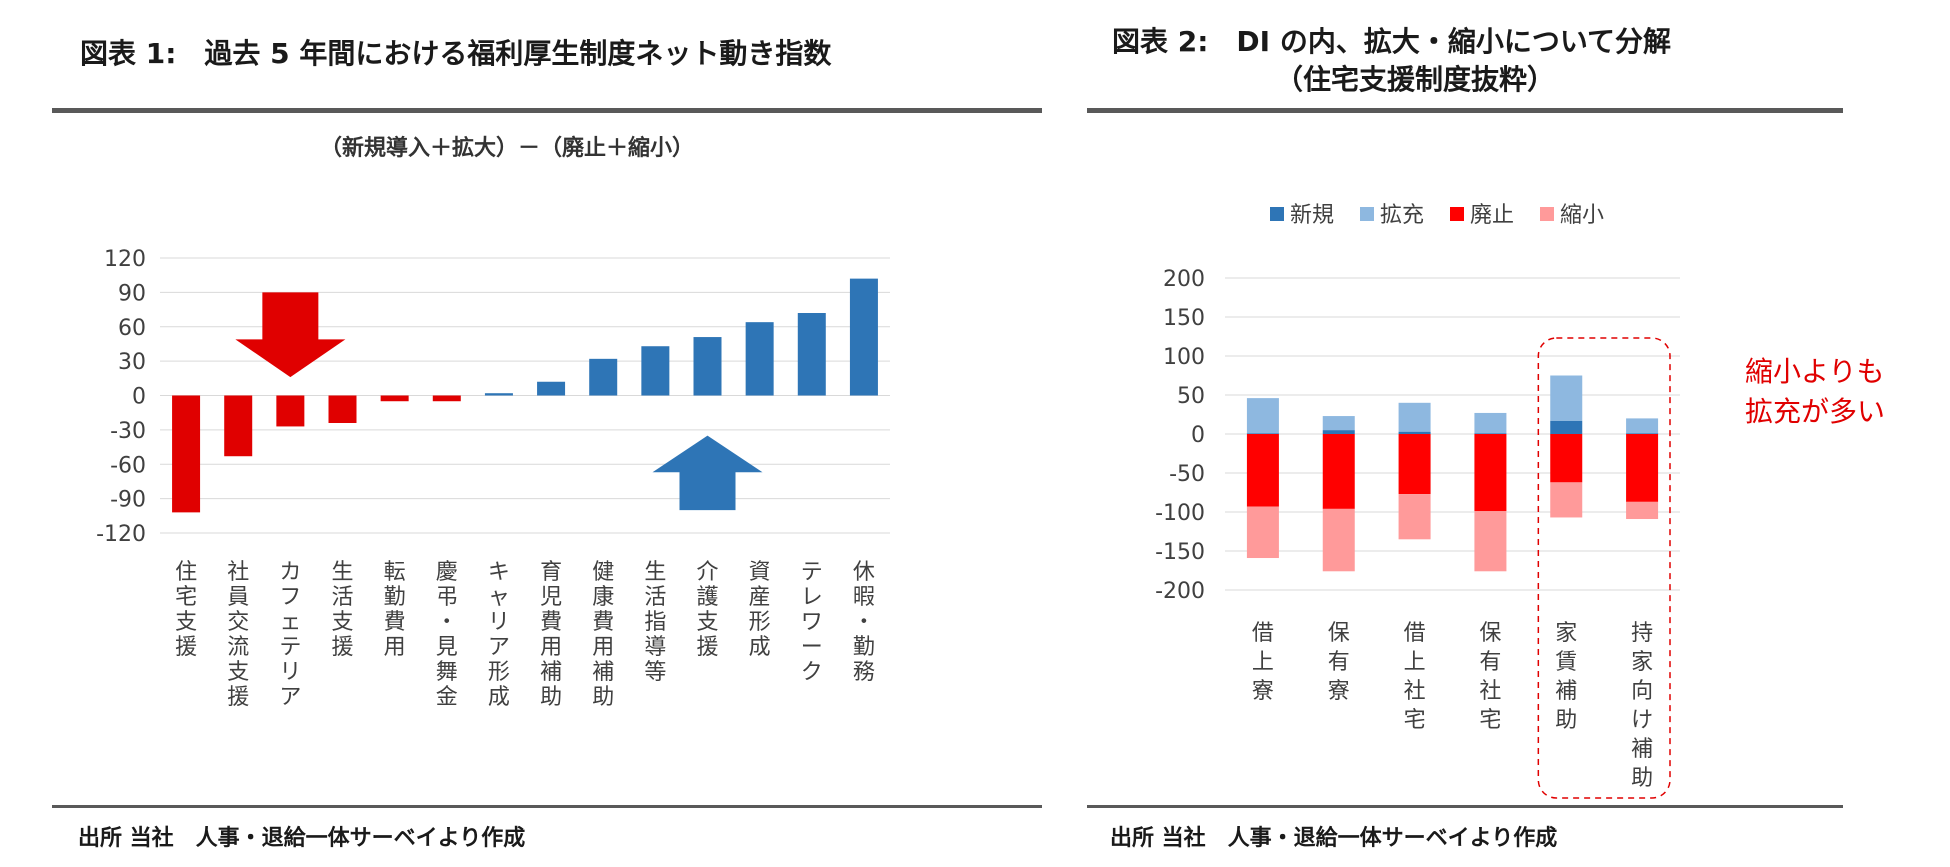  What do you see at coordinates (655, 622) in the screenshot?
I see `x-category-label: 生活指導等` at bounding box center [655, 622].